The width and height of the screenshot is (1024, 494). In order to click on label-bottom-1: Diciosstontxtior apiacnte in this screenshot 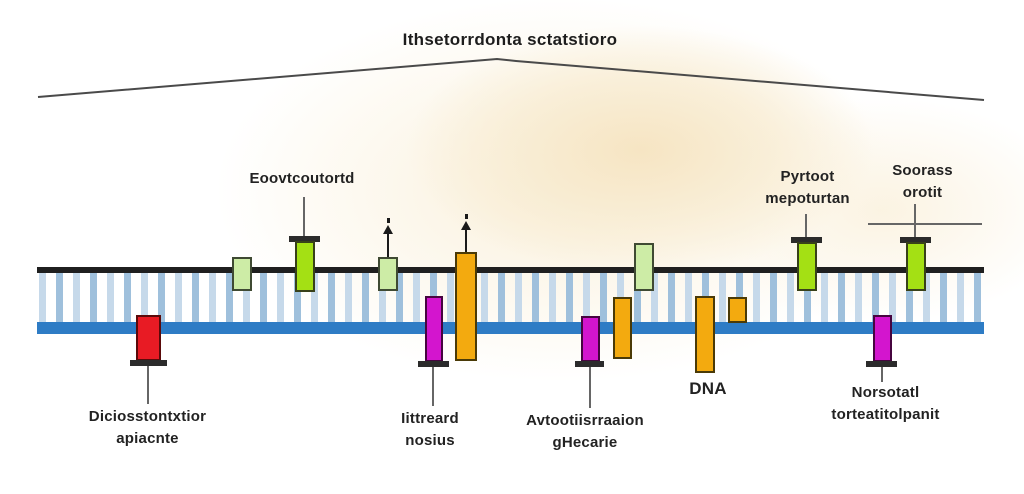, I will do `click(147, 428)`.